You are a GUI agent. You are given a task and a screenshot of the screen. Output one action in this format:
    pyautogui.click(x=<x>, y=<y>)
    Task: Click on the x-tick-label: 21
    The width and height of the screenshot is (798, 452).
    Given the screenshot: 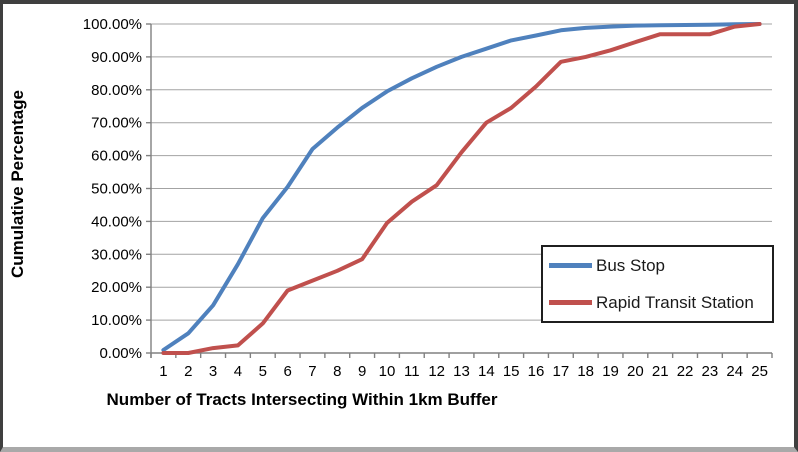 What is the action you would take?
    pyautogui.click(x=660, y=371)
    